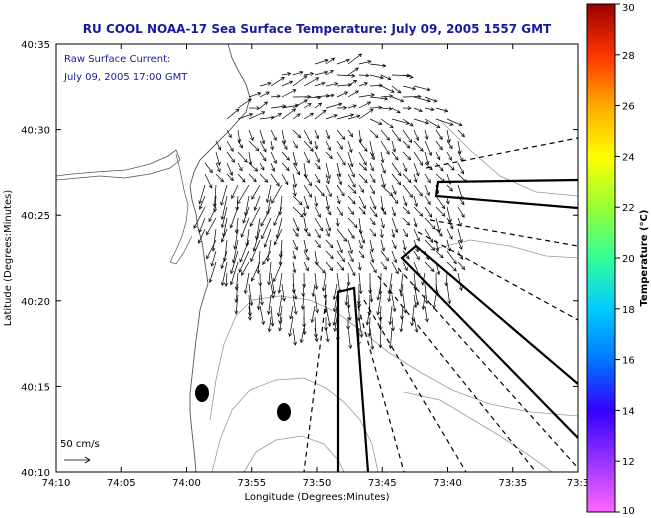 This screenshot has width=651, height=518. What do you see at coordinates (35, 45) in the screenshot?
I see `y-tick-label: 40:35` at bounding box center [35, 45].